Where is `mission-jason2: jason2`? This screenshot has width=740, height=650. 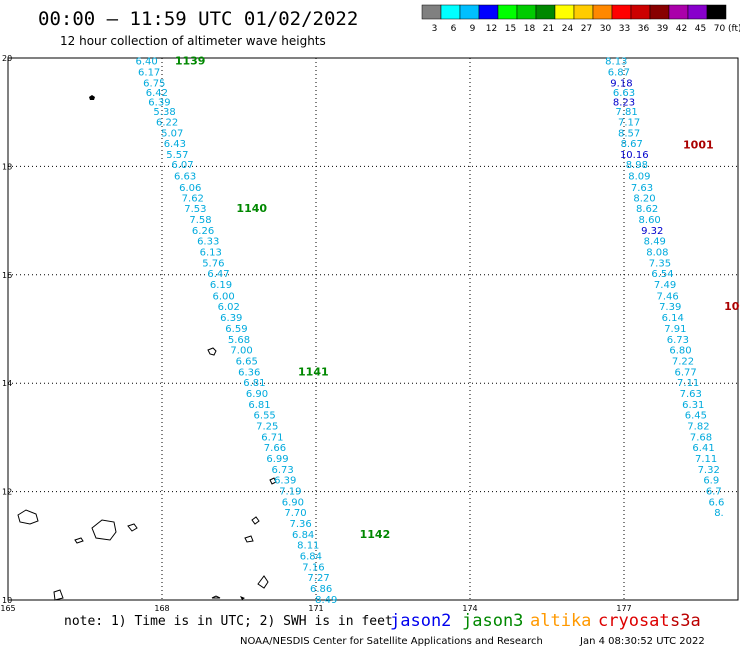 mission-jason2: jason2 is located at coordinates (420, 621).